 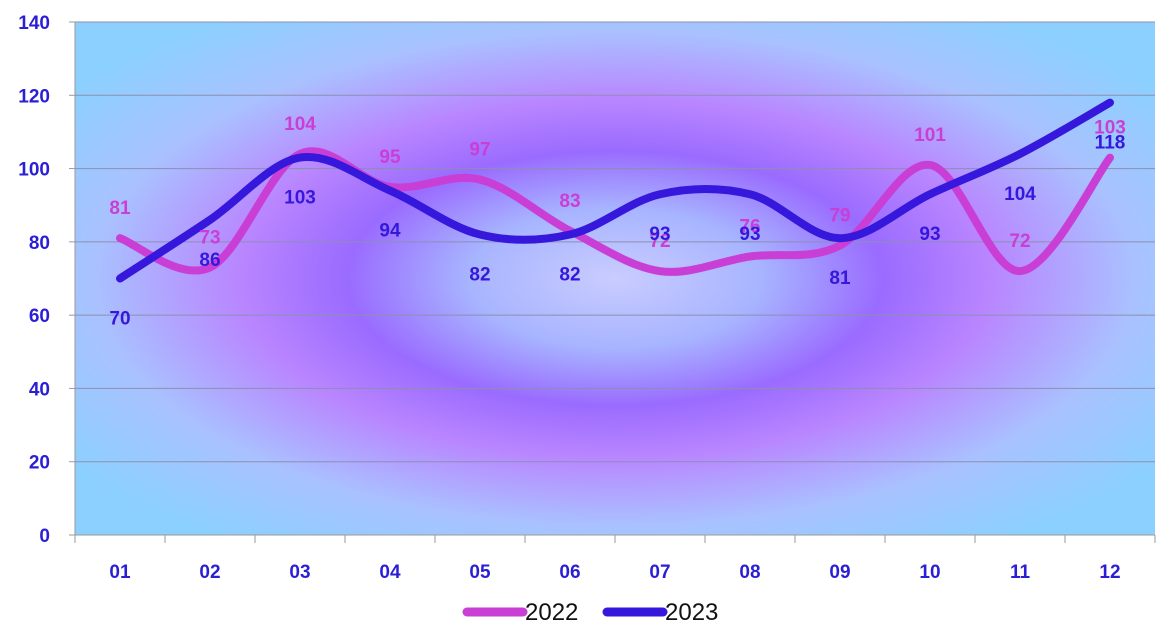 What do you see at coordinates (34, 23) in the screenshot?
I see `y-tick-label: 140` at bounding box center [34, 23].